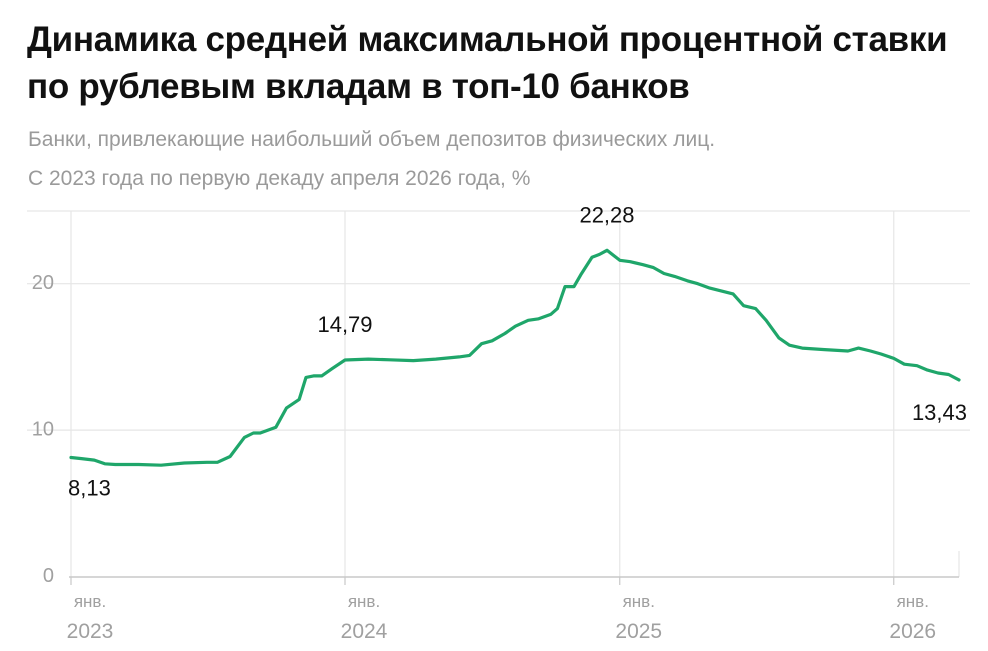 The width and height of the screenshot is (988, 651). I want to click on x-axis: янв. 2023 янв. 2024 янв. 2025 янв. 2026, so click(513, 609).